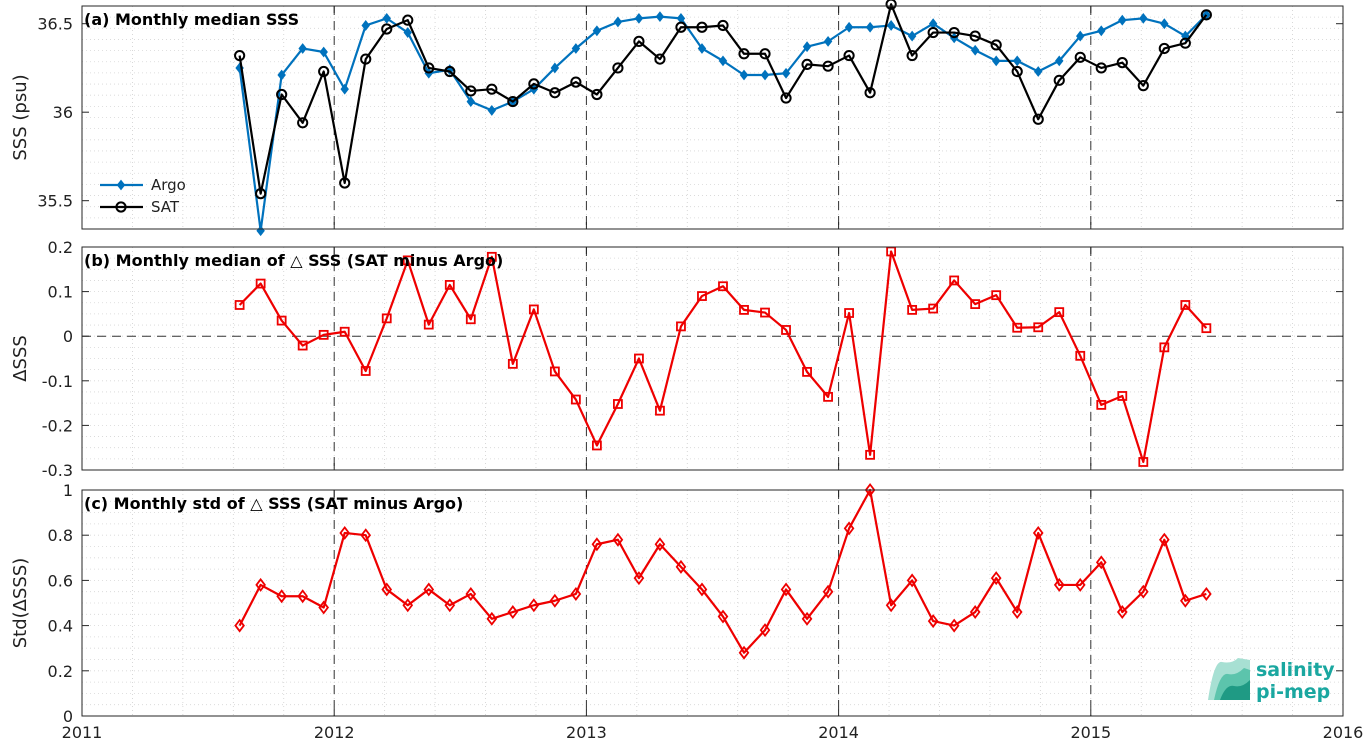 The image size is (1368, 743). Describe the element at coordinates (20, 117) in the screenshot. I see `y-axis-label: SSS (psu)` at that location.